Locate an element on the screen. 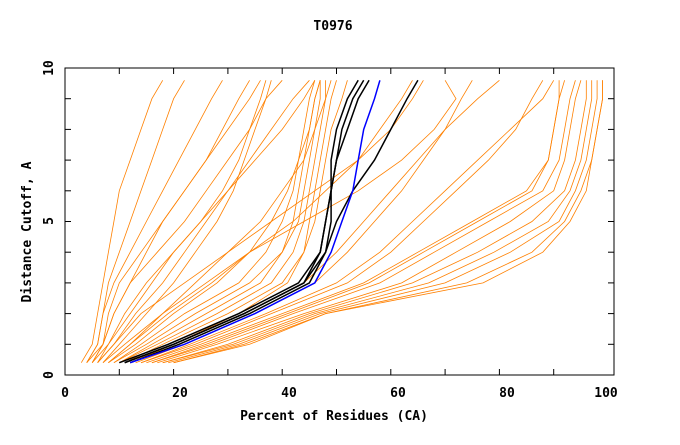 Image resolution: width=680 pixels, height=445 pixels. x-tick-label: 60 is located at coordinates (398, 393).